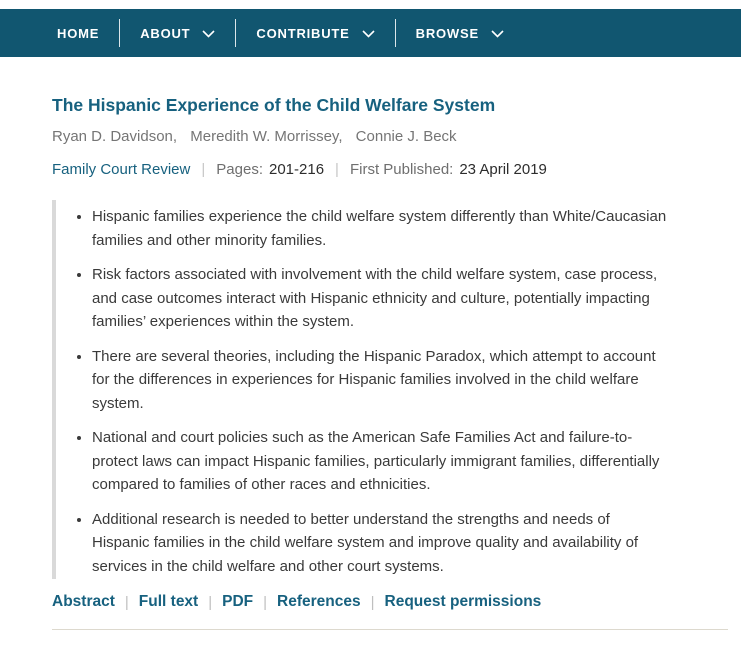 This screenshot has height=651, width=741. I want to click on journal-title-link: Family Court Review, so click(121, 169).